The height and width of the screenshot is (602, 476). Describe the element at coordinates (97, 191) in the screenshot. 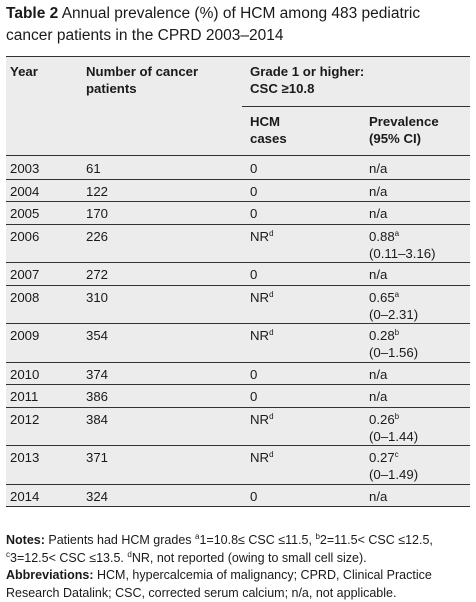

I see `cell-patients: 122` at that location.